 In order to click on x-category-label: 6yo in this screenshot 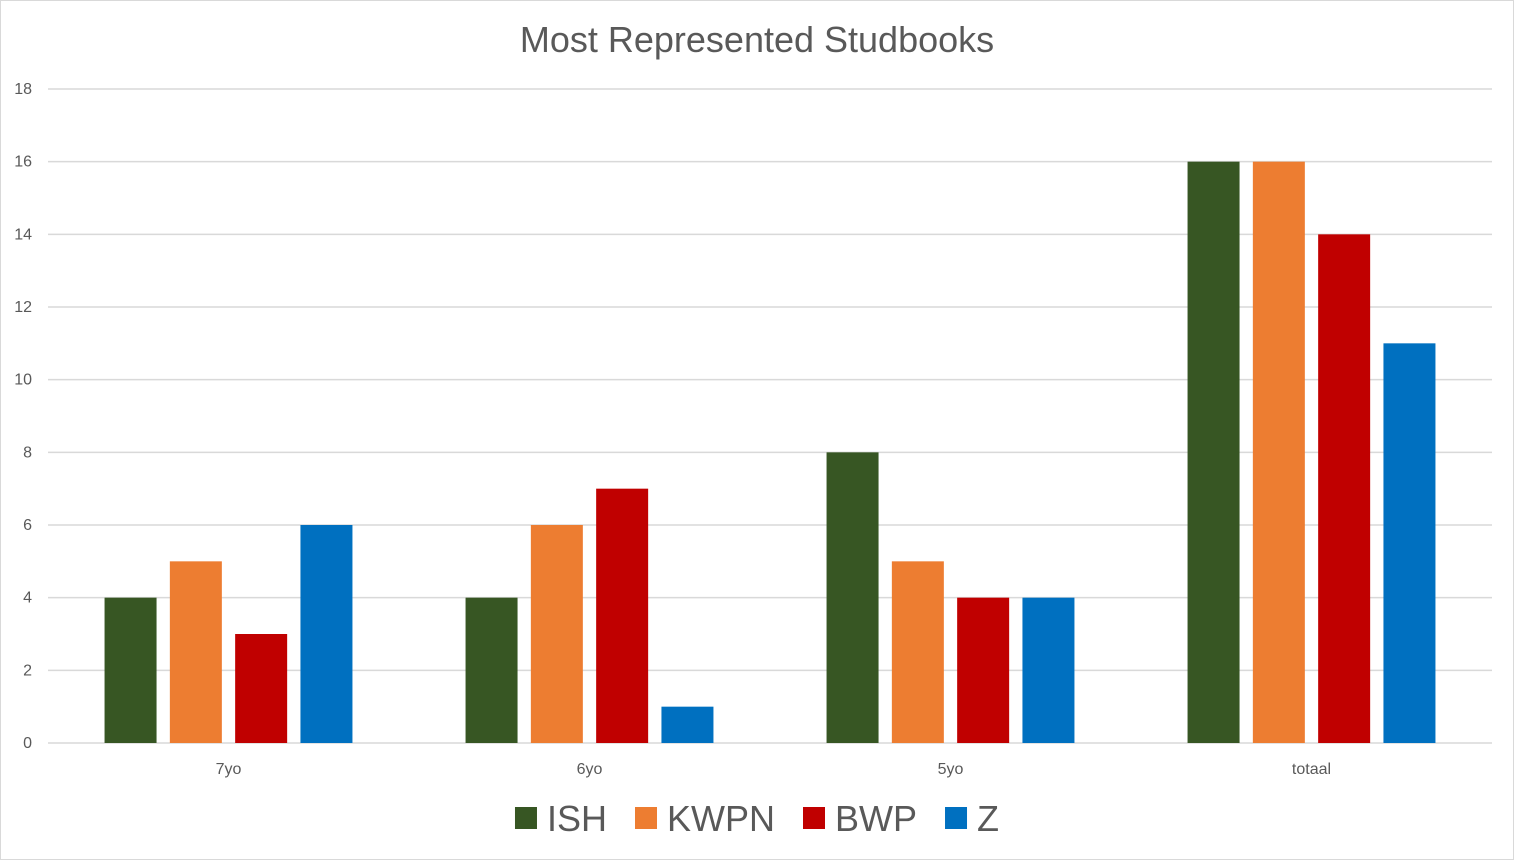, I will do `click(590, 769)`.